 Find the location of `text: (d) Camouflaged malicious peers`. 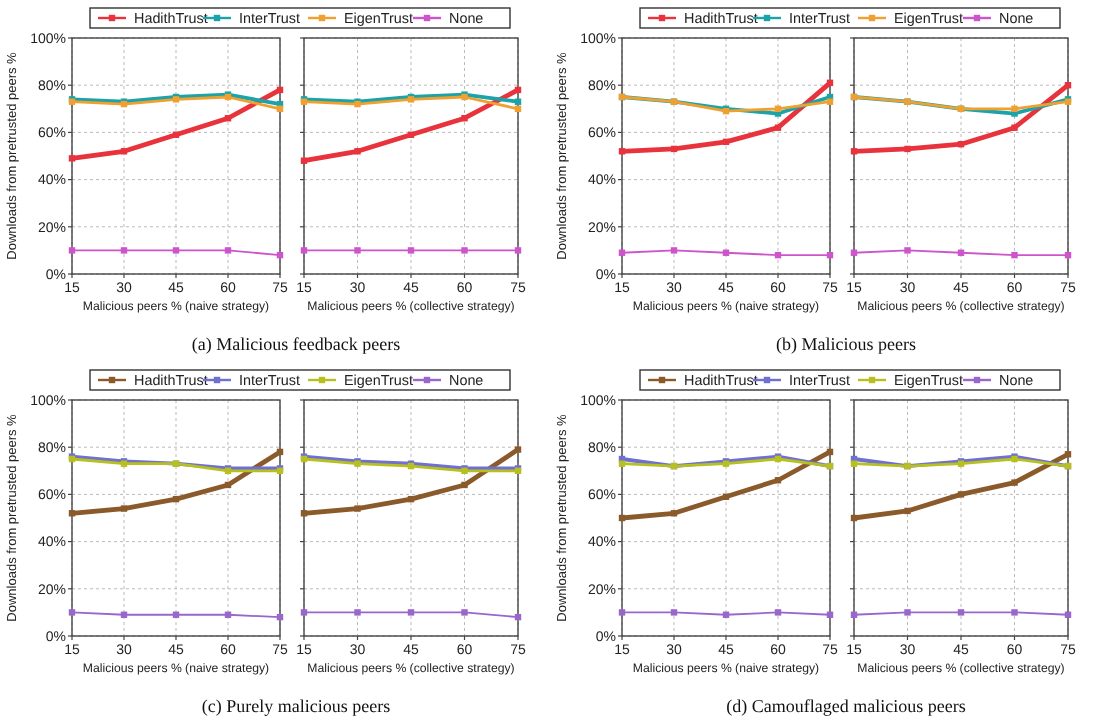

text: (d) Camouflaged malicious peers is located at coordinates (846, 706).